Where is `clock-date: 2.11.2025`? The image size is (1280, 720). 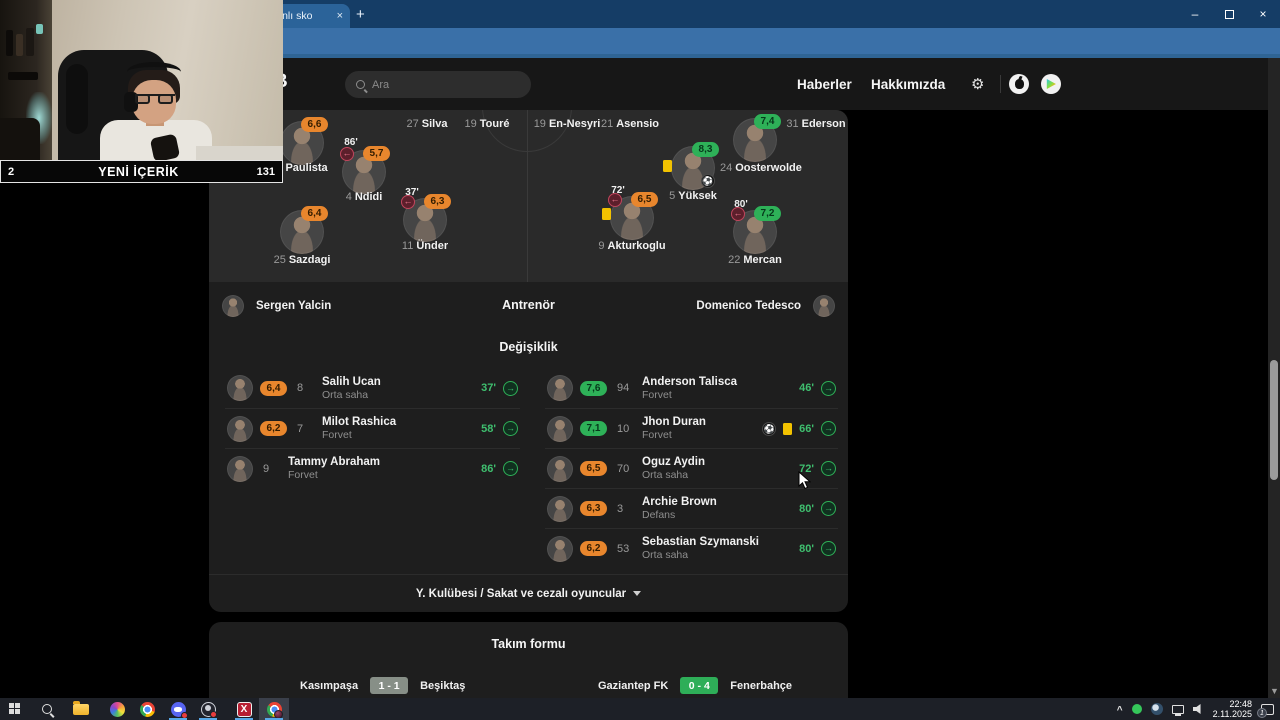 clock-date: 2.11.2025 is located at coordinates (1232, 714).